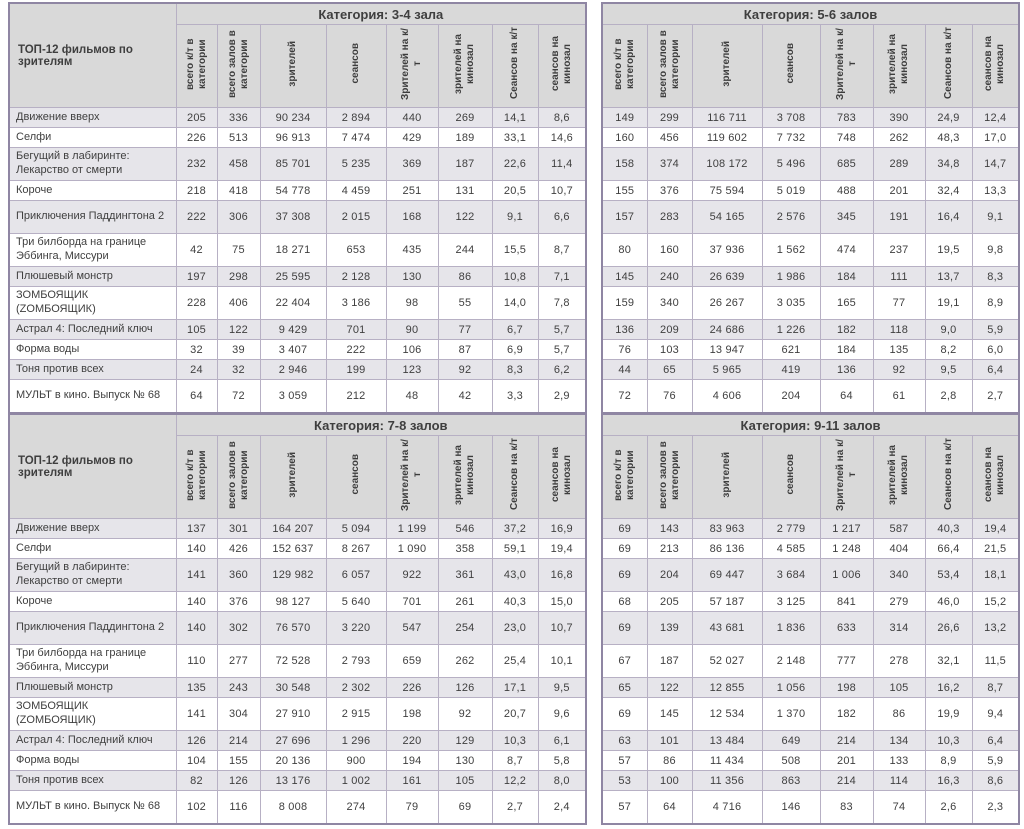 The width and height of the screenshot is (1024, 829). Describe the element at coordinates (791, 661) in the screenshot. I see `value-cell: 2 148` at that location.